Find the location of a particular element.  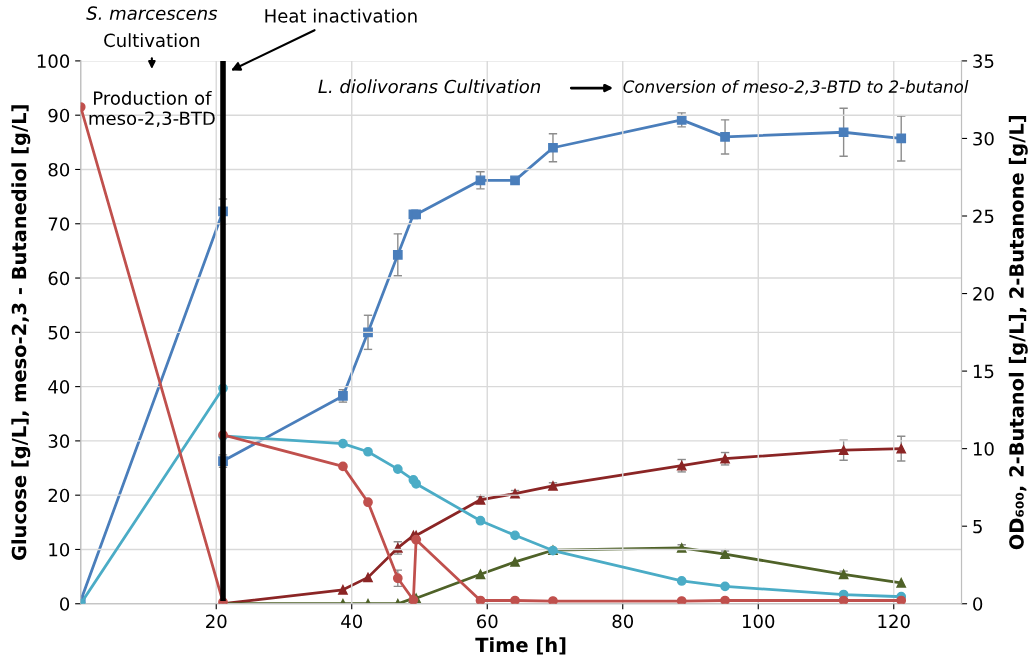

y2-tick-label: 25 is located at coordinates (983, 216).